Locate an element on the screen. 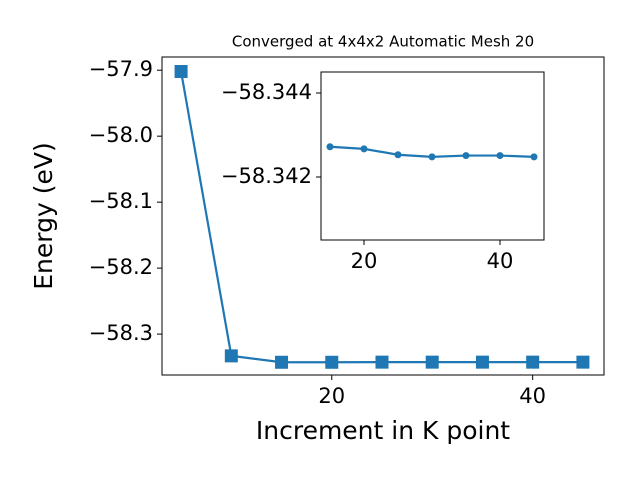 The image size is (640, 480). chart-title: Converged at 4x4x2 Automatic Mesh 20 is located at coordinates (383, 42).